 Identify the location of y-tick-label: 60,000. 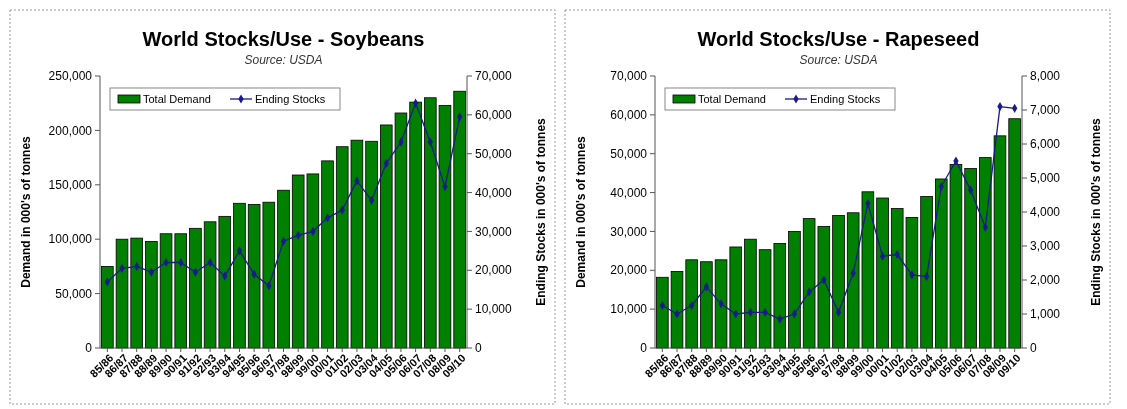
(629, 115).